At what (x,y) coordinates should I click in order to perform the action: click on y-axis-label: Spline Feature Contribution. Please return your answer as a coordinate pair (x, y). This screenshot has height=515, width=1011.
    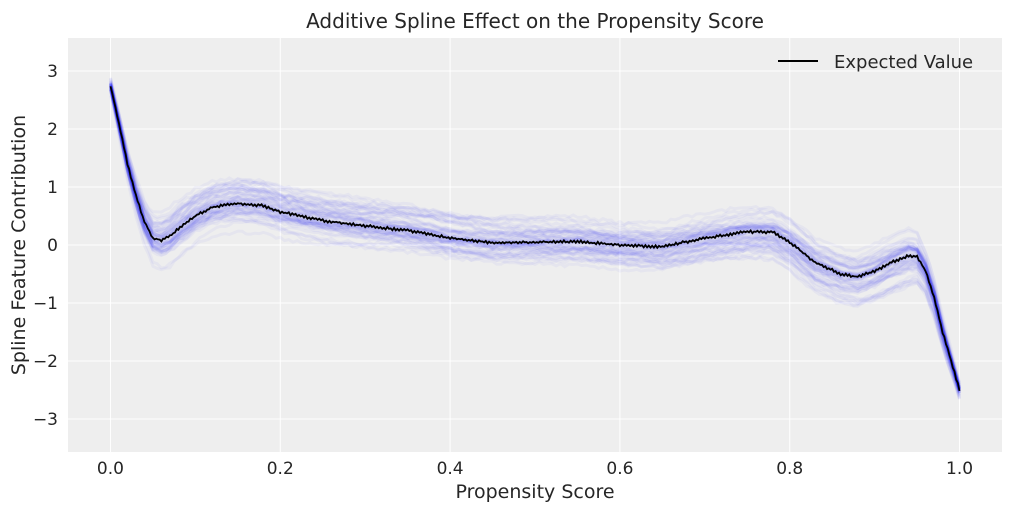
    Looking at the image, I should click on (19, 245).